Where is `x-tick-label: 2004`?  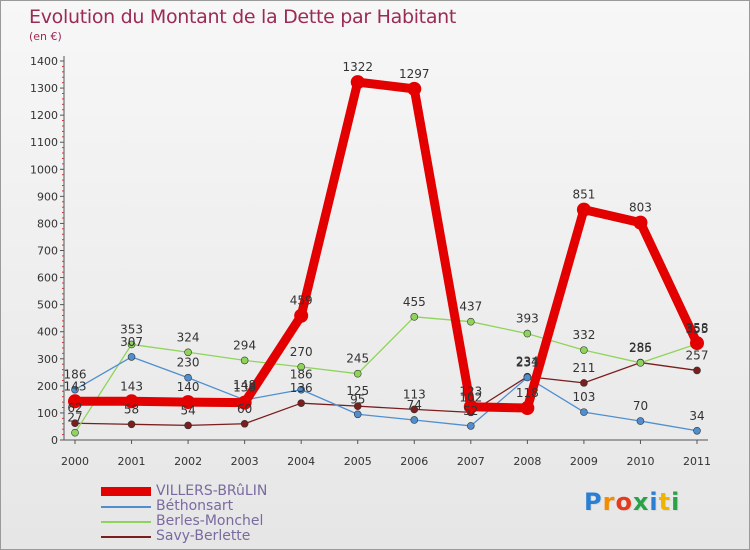 x-tick-label: 2004 is located at coordinates (301, 461).